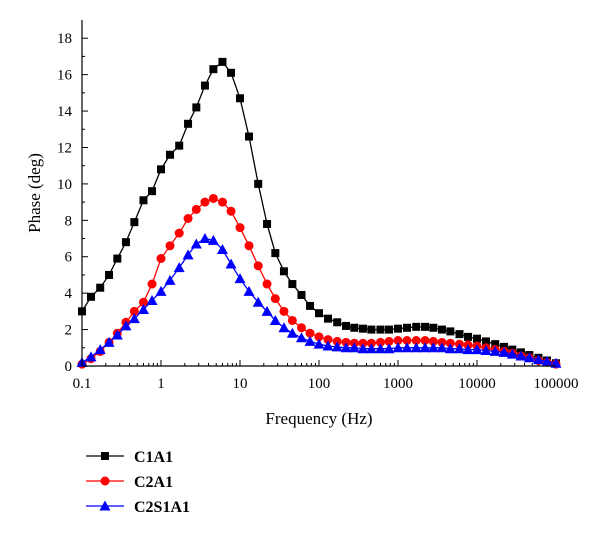 The height and width of the screenshot is (536, 600). What do you see at coordinates (398, 384) in the screenshot?
I see `x-tick-label: 1000` at bounding box center [398, 384].